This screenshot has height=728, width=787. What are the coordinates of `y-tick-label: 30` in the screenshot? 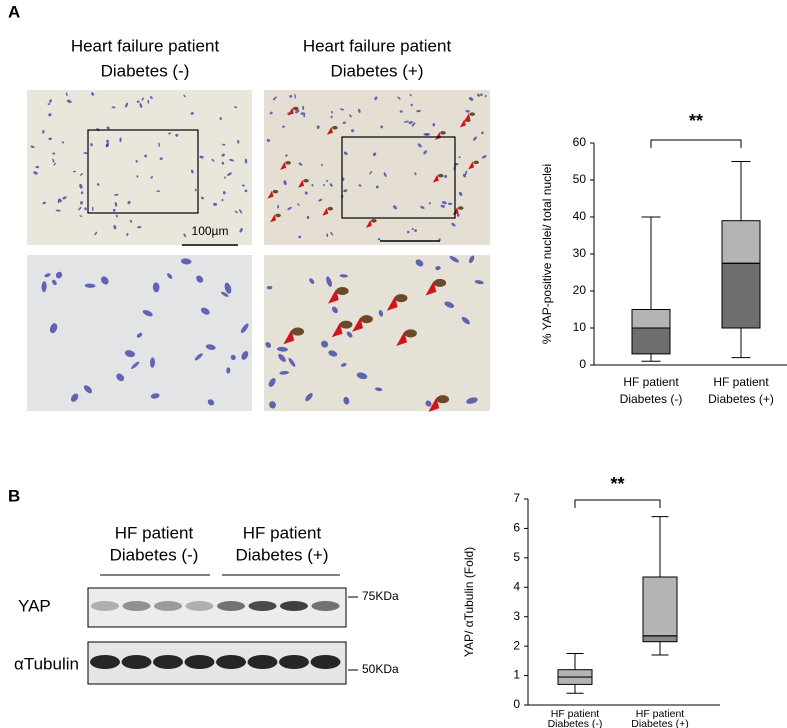 It's located at (580, 253).